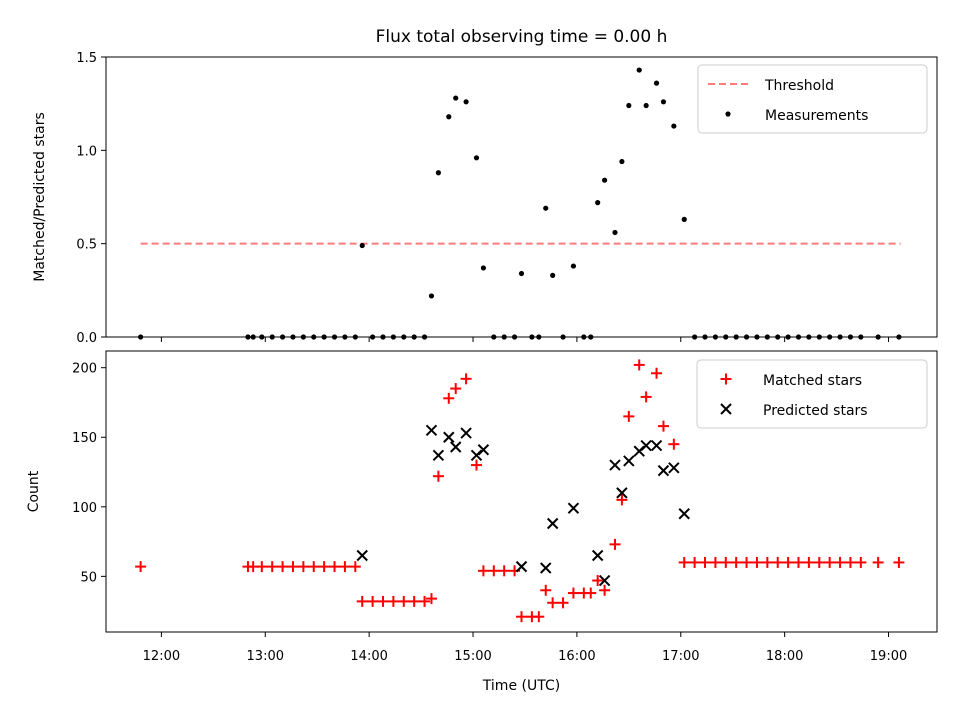 The width and height of the screenshot is (960, 720). Describe the element at coordinates (86, 338) in the screenshot. I see `y-tick-label: 0.0` at that location.